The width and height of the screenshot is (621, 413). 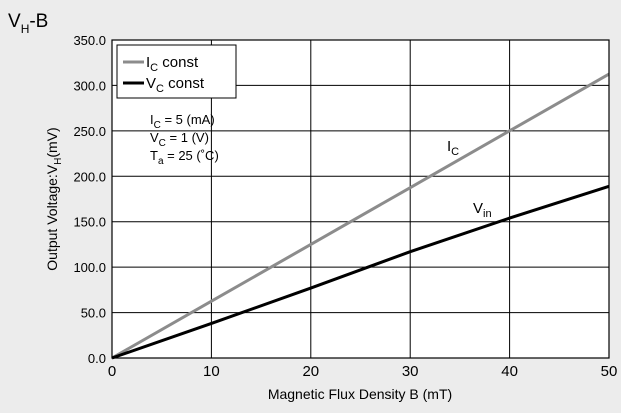 I want to click on y-tick-label: 350.0, so click(x=89, y=40).